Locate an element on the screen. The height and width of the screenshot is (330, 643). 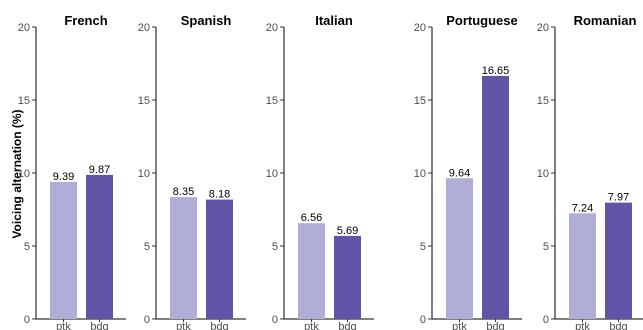
data-label: 7.97 is located at coordinates (618, 198).